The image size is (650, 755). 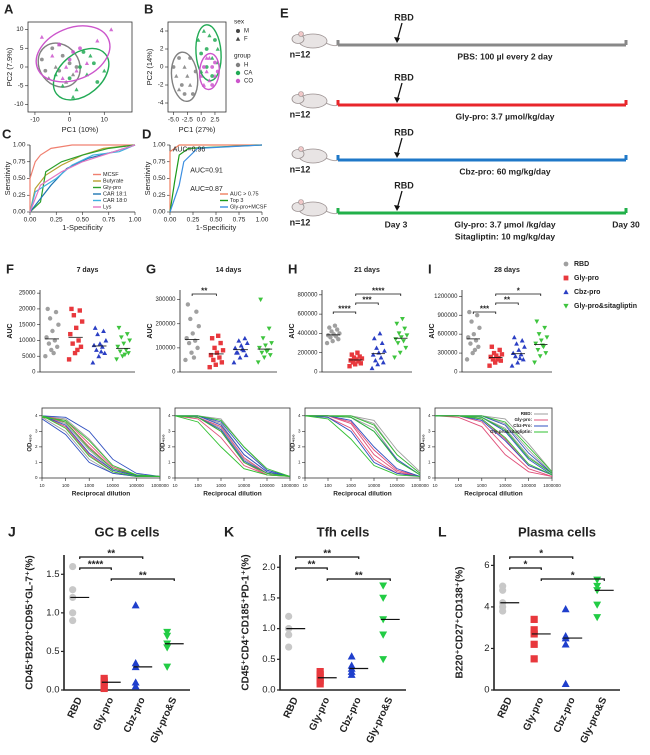 What do you see at coordinates (316, 373) in the screenshot?
I see `y-tick-label: 0` at bounding box center [316, 373].